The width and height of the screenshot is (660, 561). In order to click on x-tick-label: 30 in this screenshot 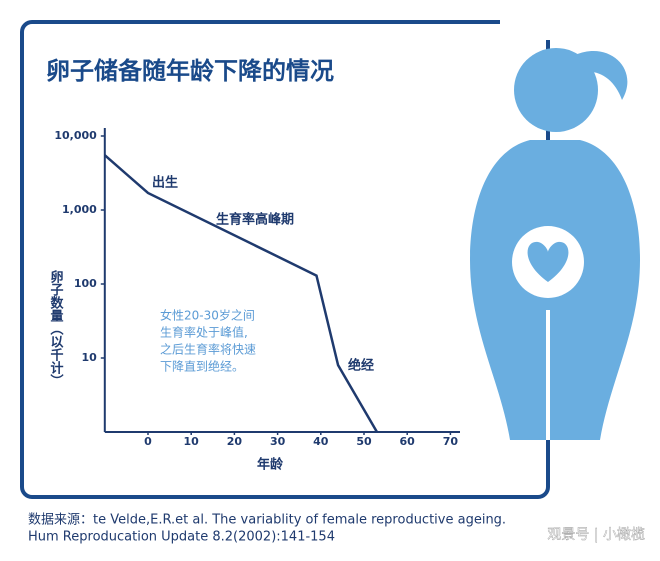, I will do `click(278, 441)`.